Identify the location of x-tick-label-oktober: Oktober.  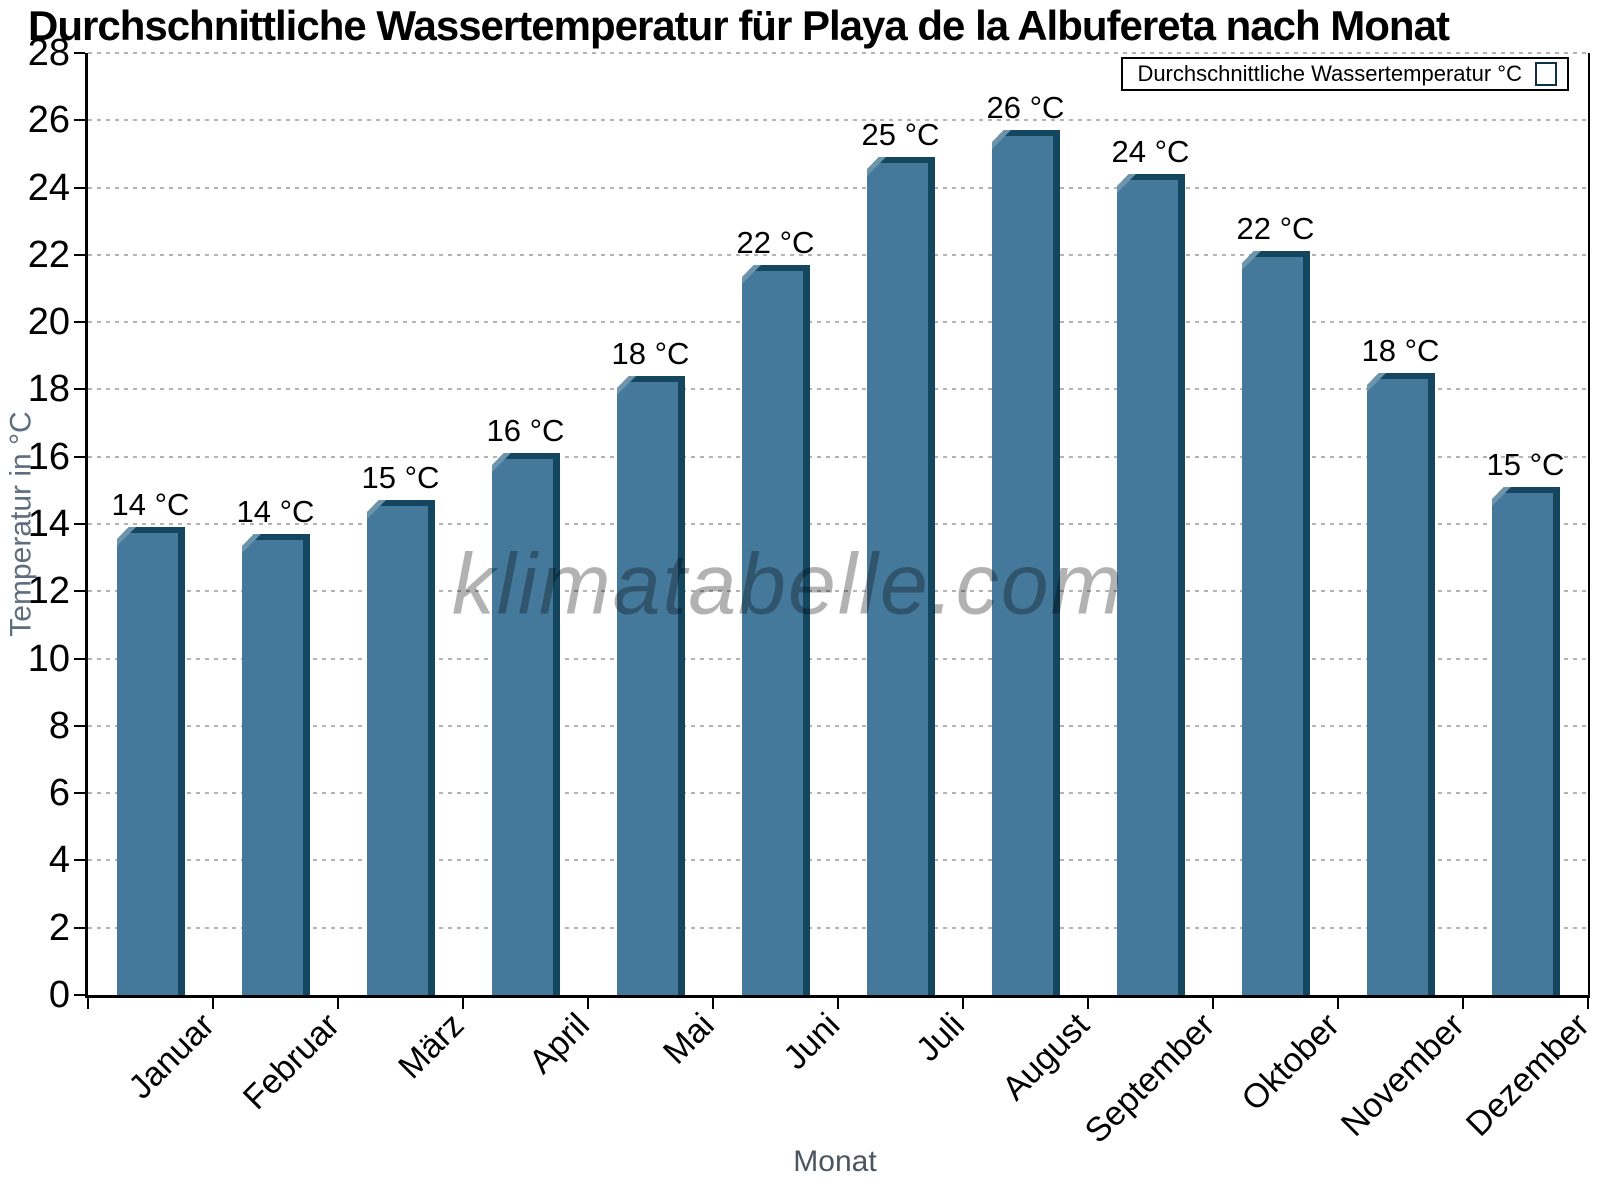
(1290, 1062).